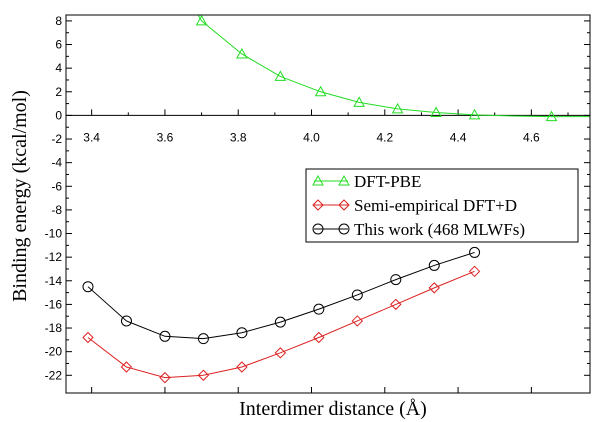 This screenshot has height=422, width=597. What do you see at coordinates (435, 205) in the screenshot?
I see `legend-label: Semi-empirical DFT+D` at bounding box center [435, 205].